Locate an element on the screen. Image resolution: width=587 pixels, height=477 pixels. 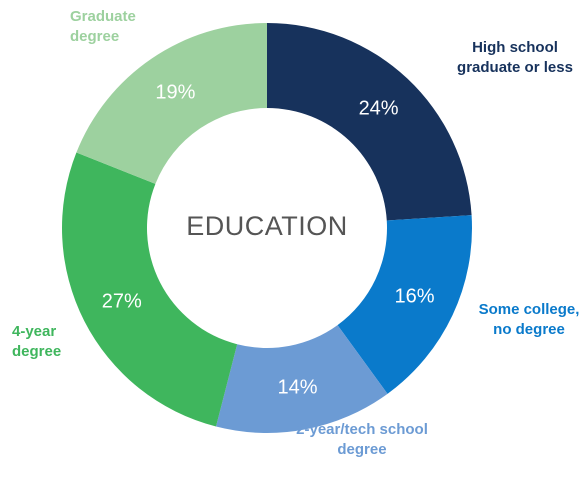
category-label: Some college, no degree is located at coordinates (529, 319).